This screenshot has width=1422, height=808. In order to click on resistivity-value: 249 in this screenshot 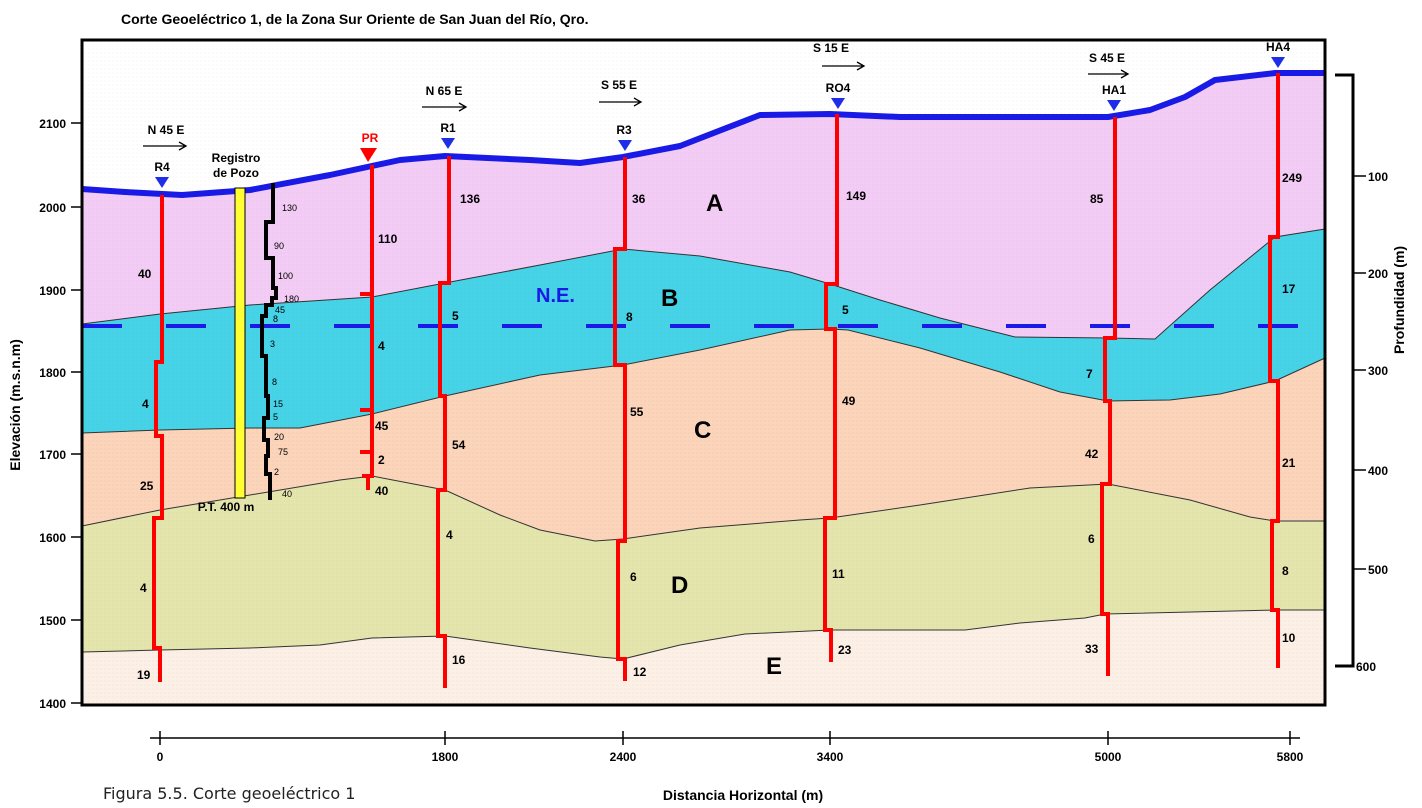, I will do `click(1292, 178)`.